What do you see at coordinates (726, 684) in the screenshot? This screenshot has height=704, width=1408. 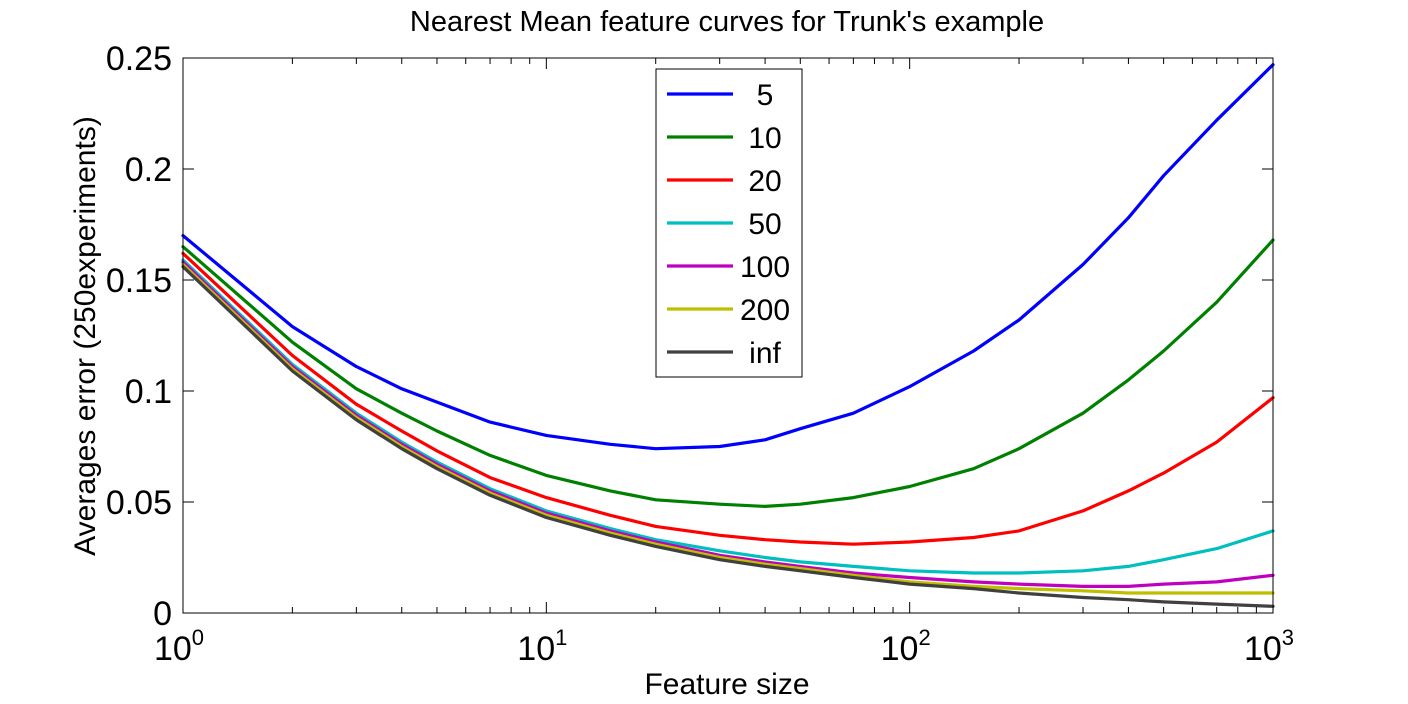 I see `x-axis-label: Feature size` at bounding box center [726, 684].